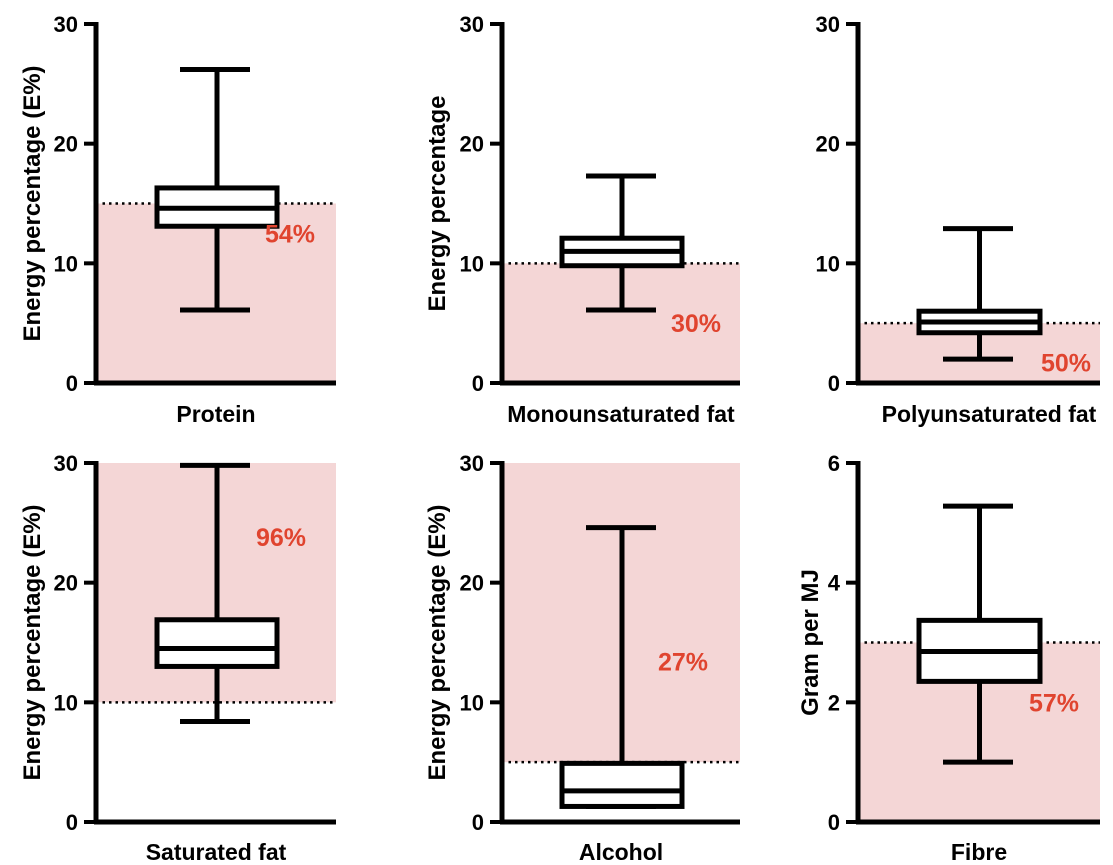 This screenshot has width=1113, height=865. What do you see at coordinates (1054, 703) in the screenshot?
I see `percentage-annotation: 57%` at bounding box center [1054, 703].